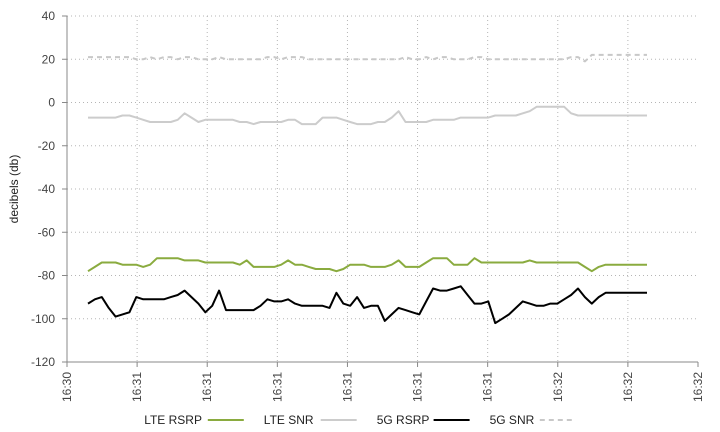  What do you see at coordinates (49, 59) in the screenshot?
I see `y-tick-label: 20` at bounding box center [49, 59].